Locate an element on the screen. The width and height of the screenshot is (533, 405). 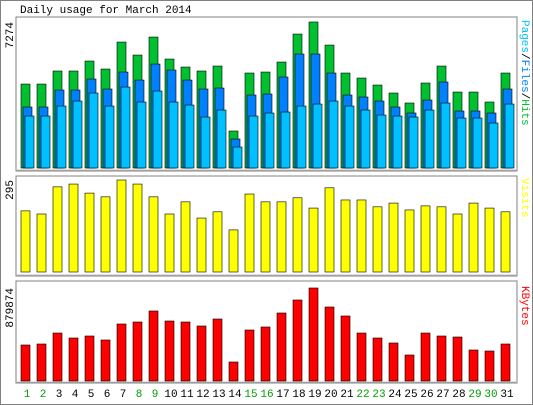
x-tick-label: 20 is located at coordinates (330, 395).